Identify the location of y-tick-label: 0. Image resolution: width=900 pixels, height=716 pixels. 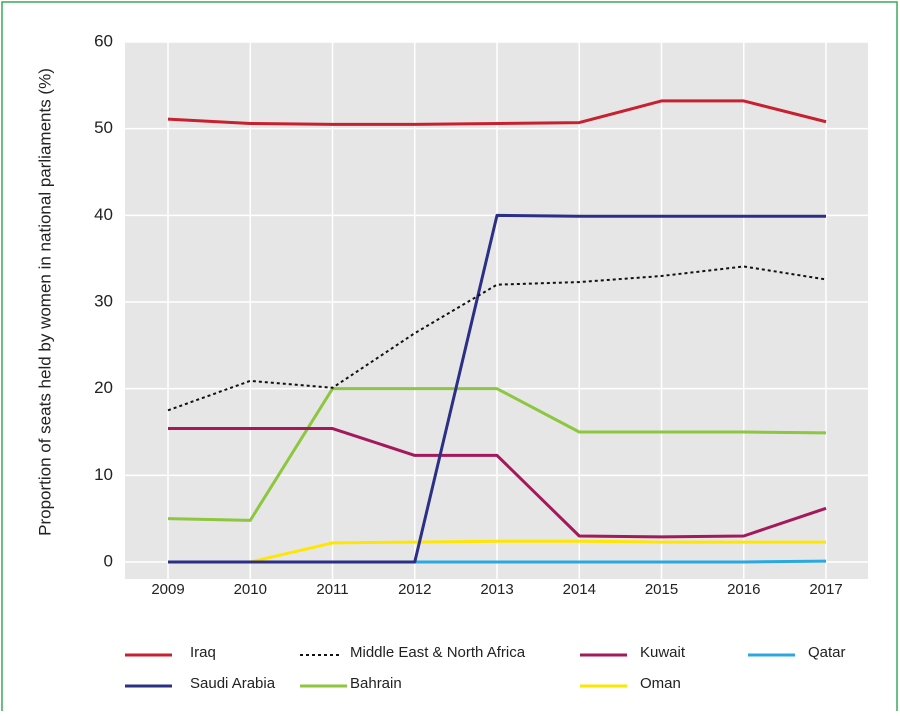
(108, 560).